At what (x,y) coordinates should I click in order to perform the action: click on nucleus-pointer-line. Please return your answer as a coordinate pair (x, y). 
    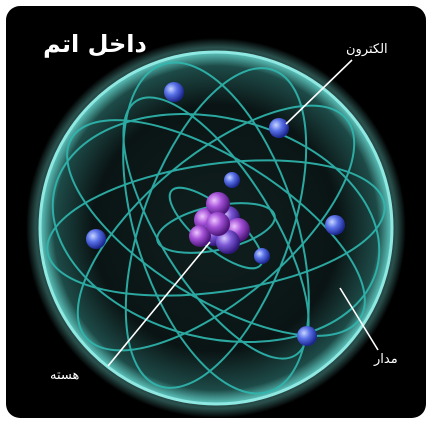
    Looking at the image, I should click on (159, 304).